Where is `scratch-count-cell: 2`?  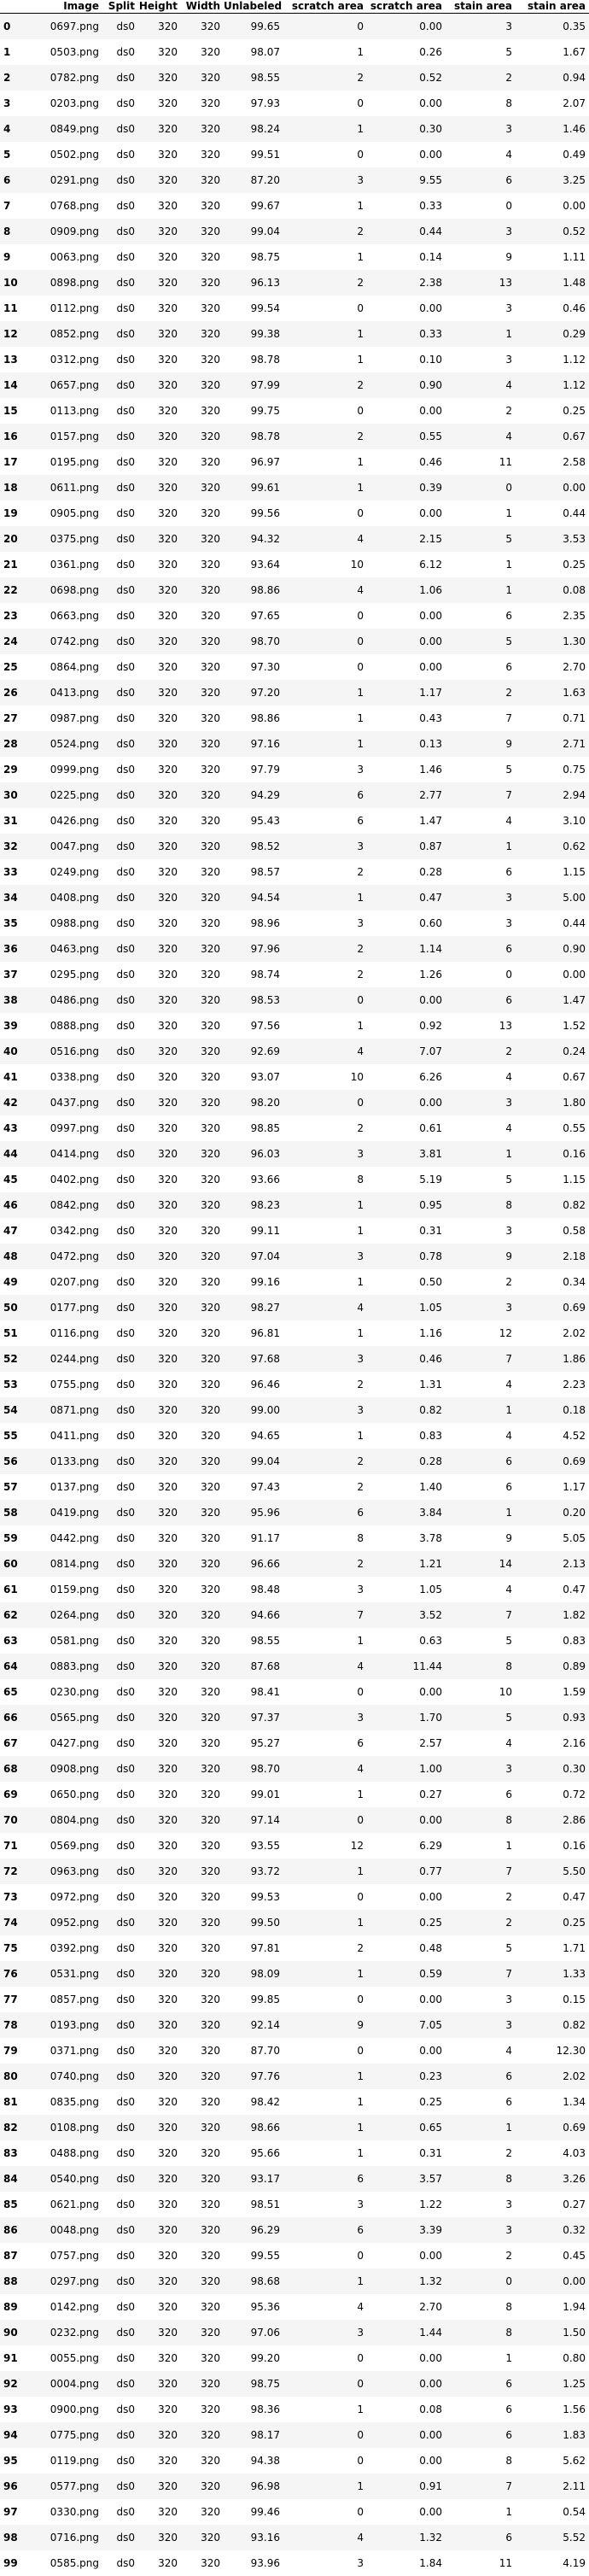
scratch-count-cell: 2 is located at coordinates (325, 1461).